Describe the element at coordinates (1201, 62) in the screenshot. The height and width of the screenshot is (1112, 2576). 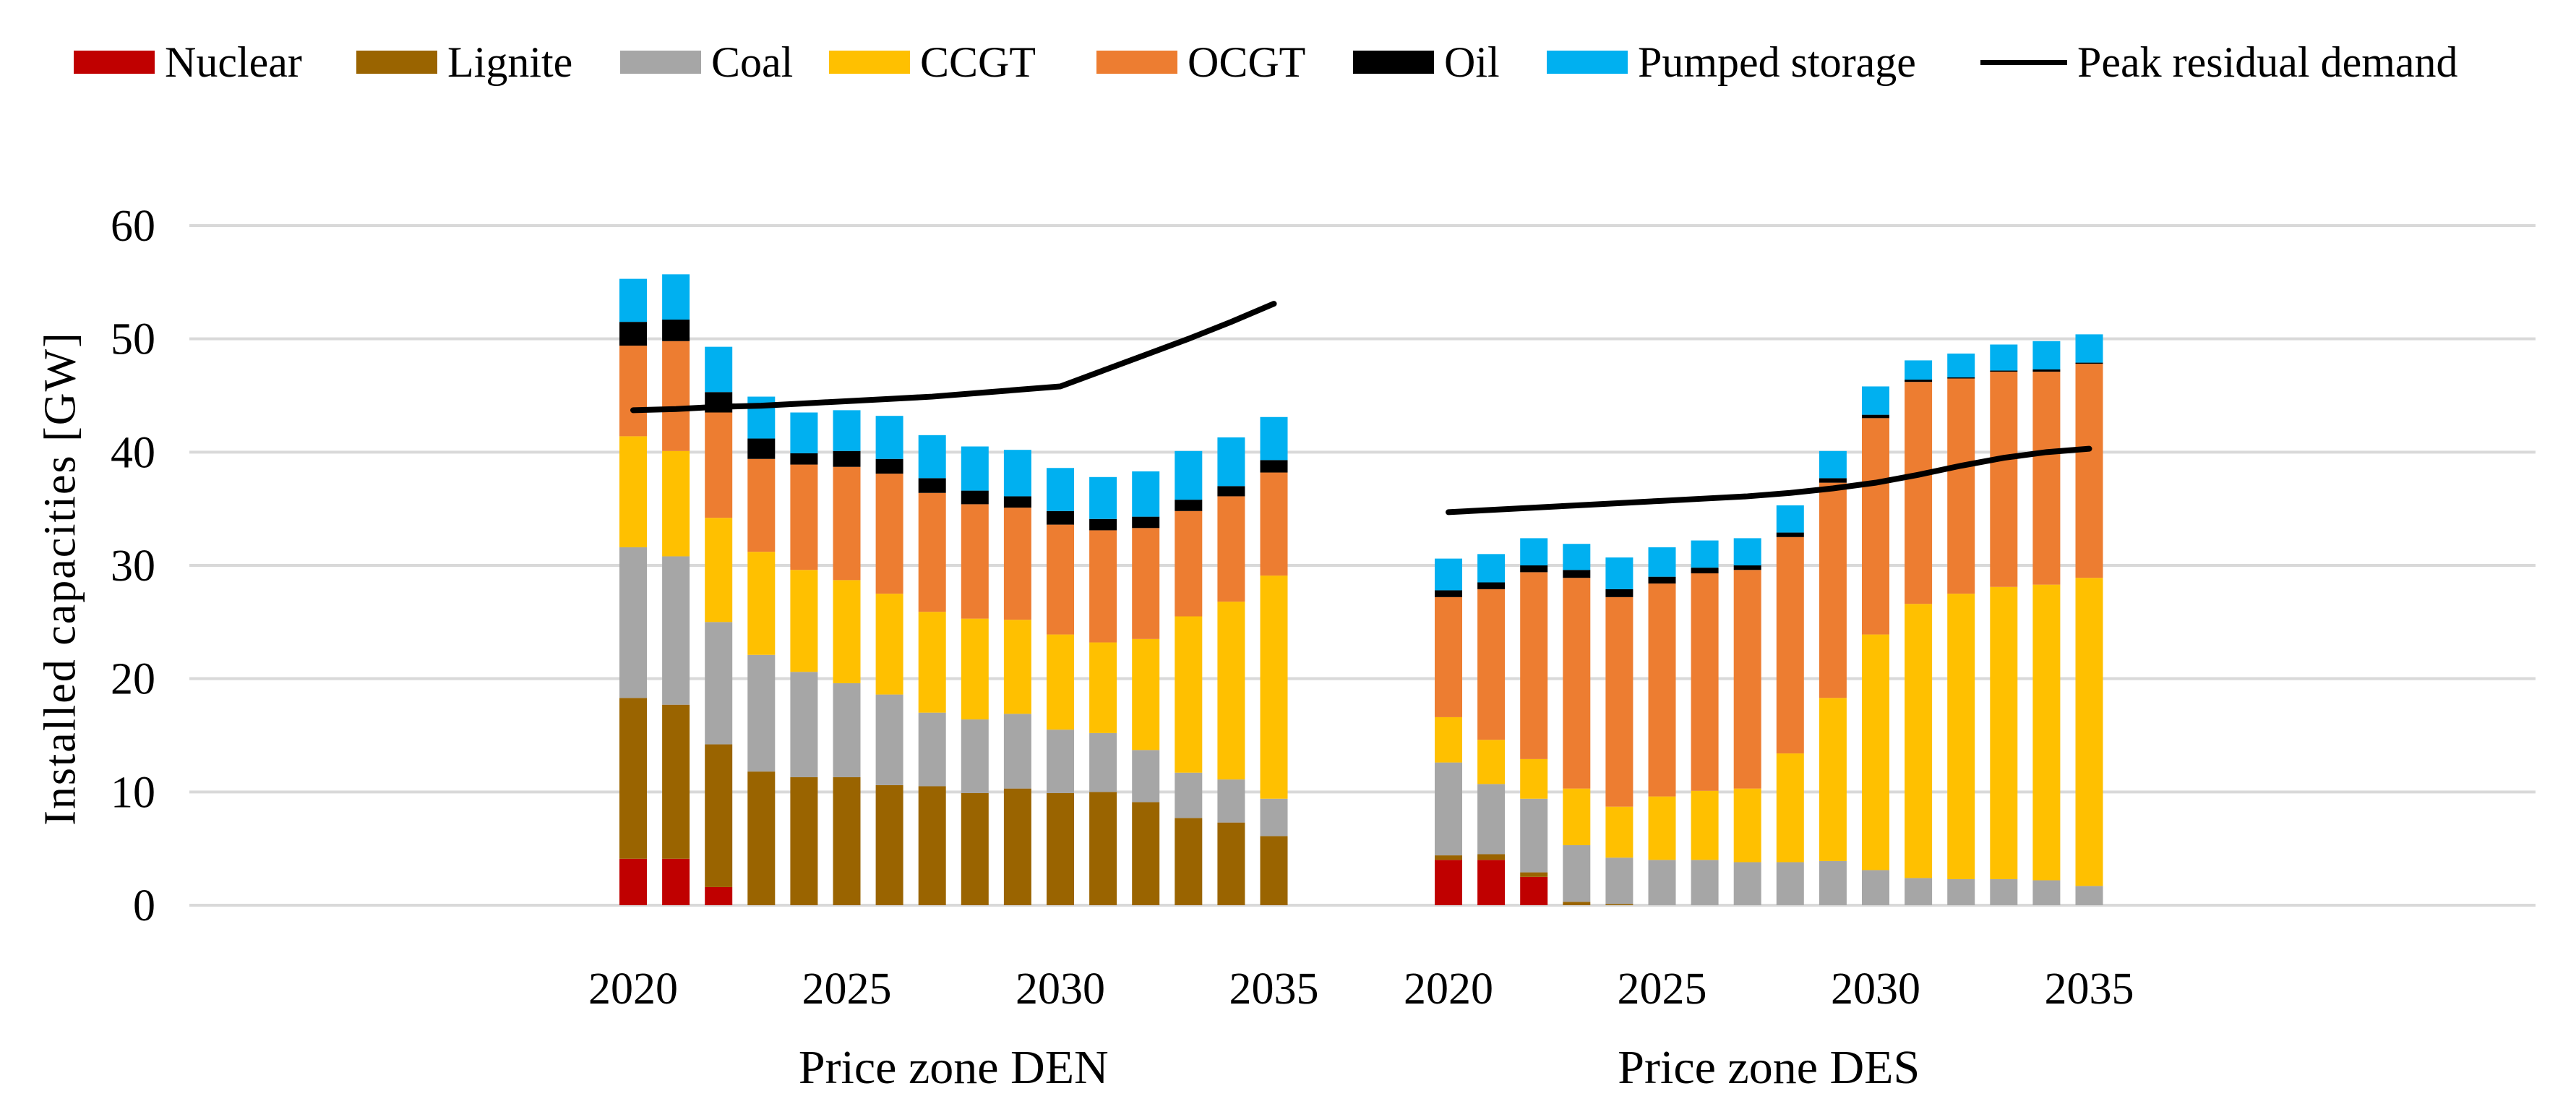
I see `legend-item-ocgt: OCGT` at that location.